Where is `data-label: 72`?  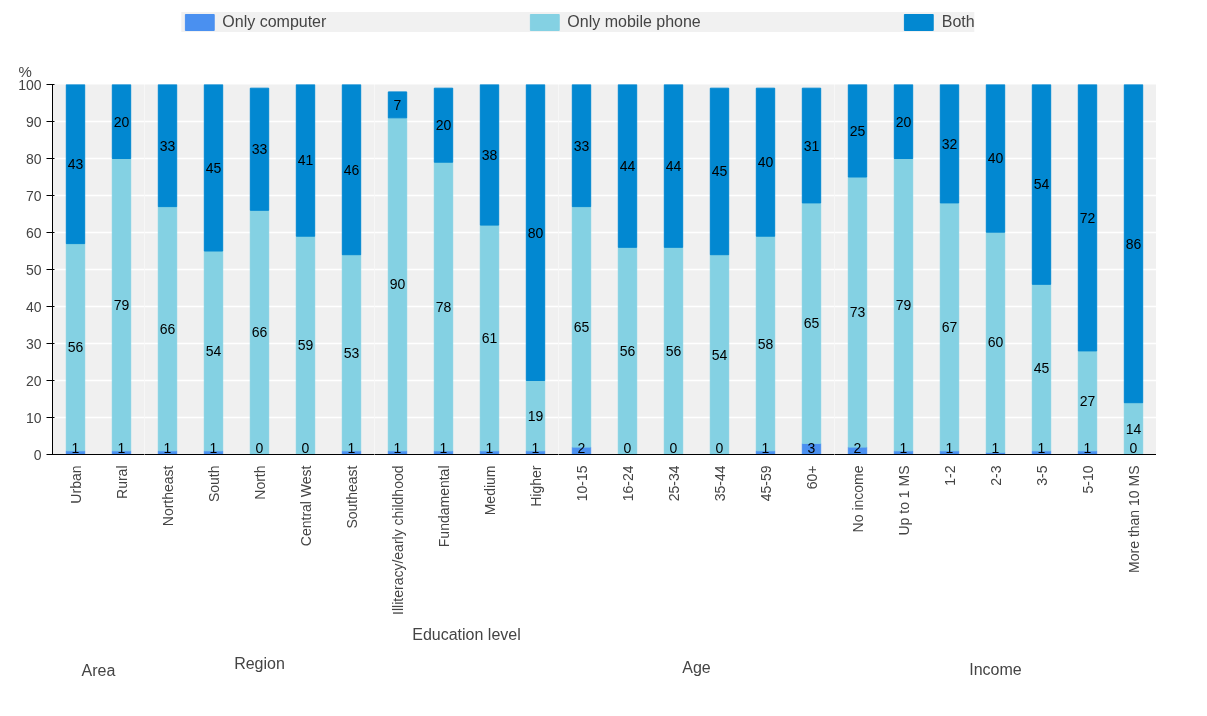 data-label: 72 is located at coordinates (1087, 217).